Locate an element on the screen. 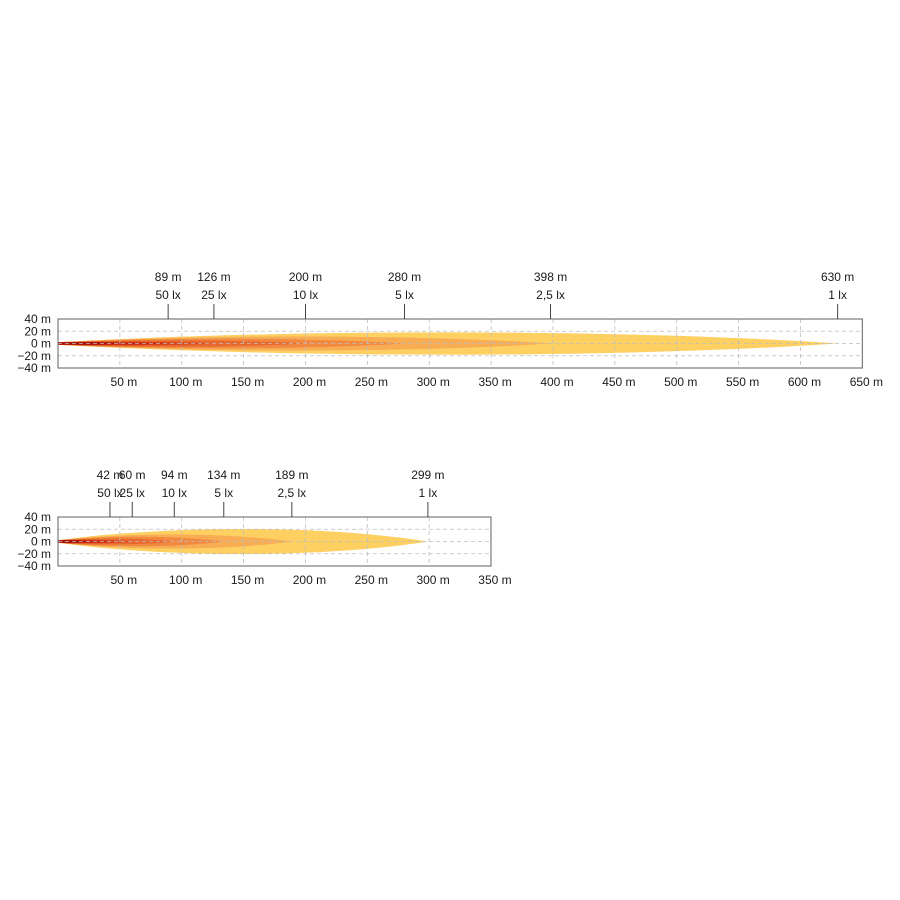 The height and width of the screenshot is (900, 900). isolux-distance-label: 89 m is located at coordinates (168, 277).